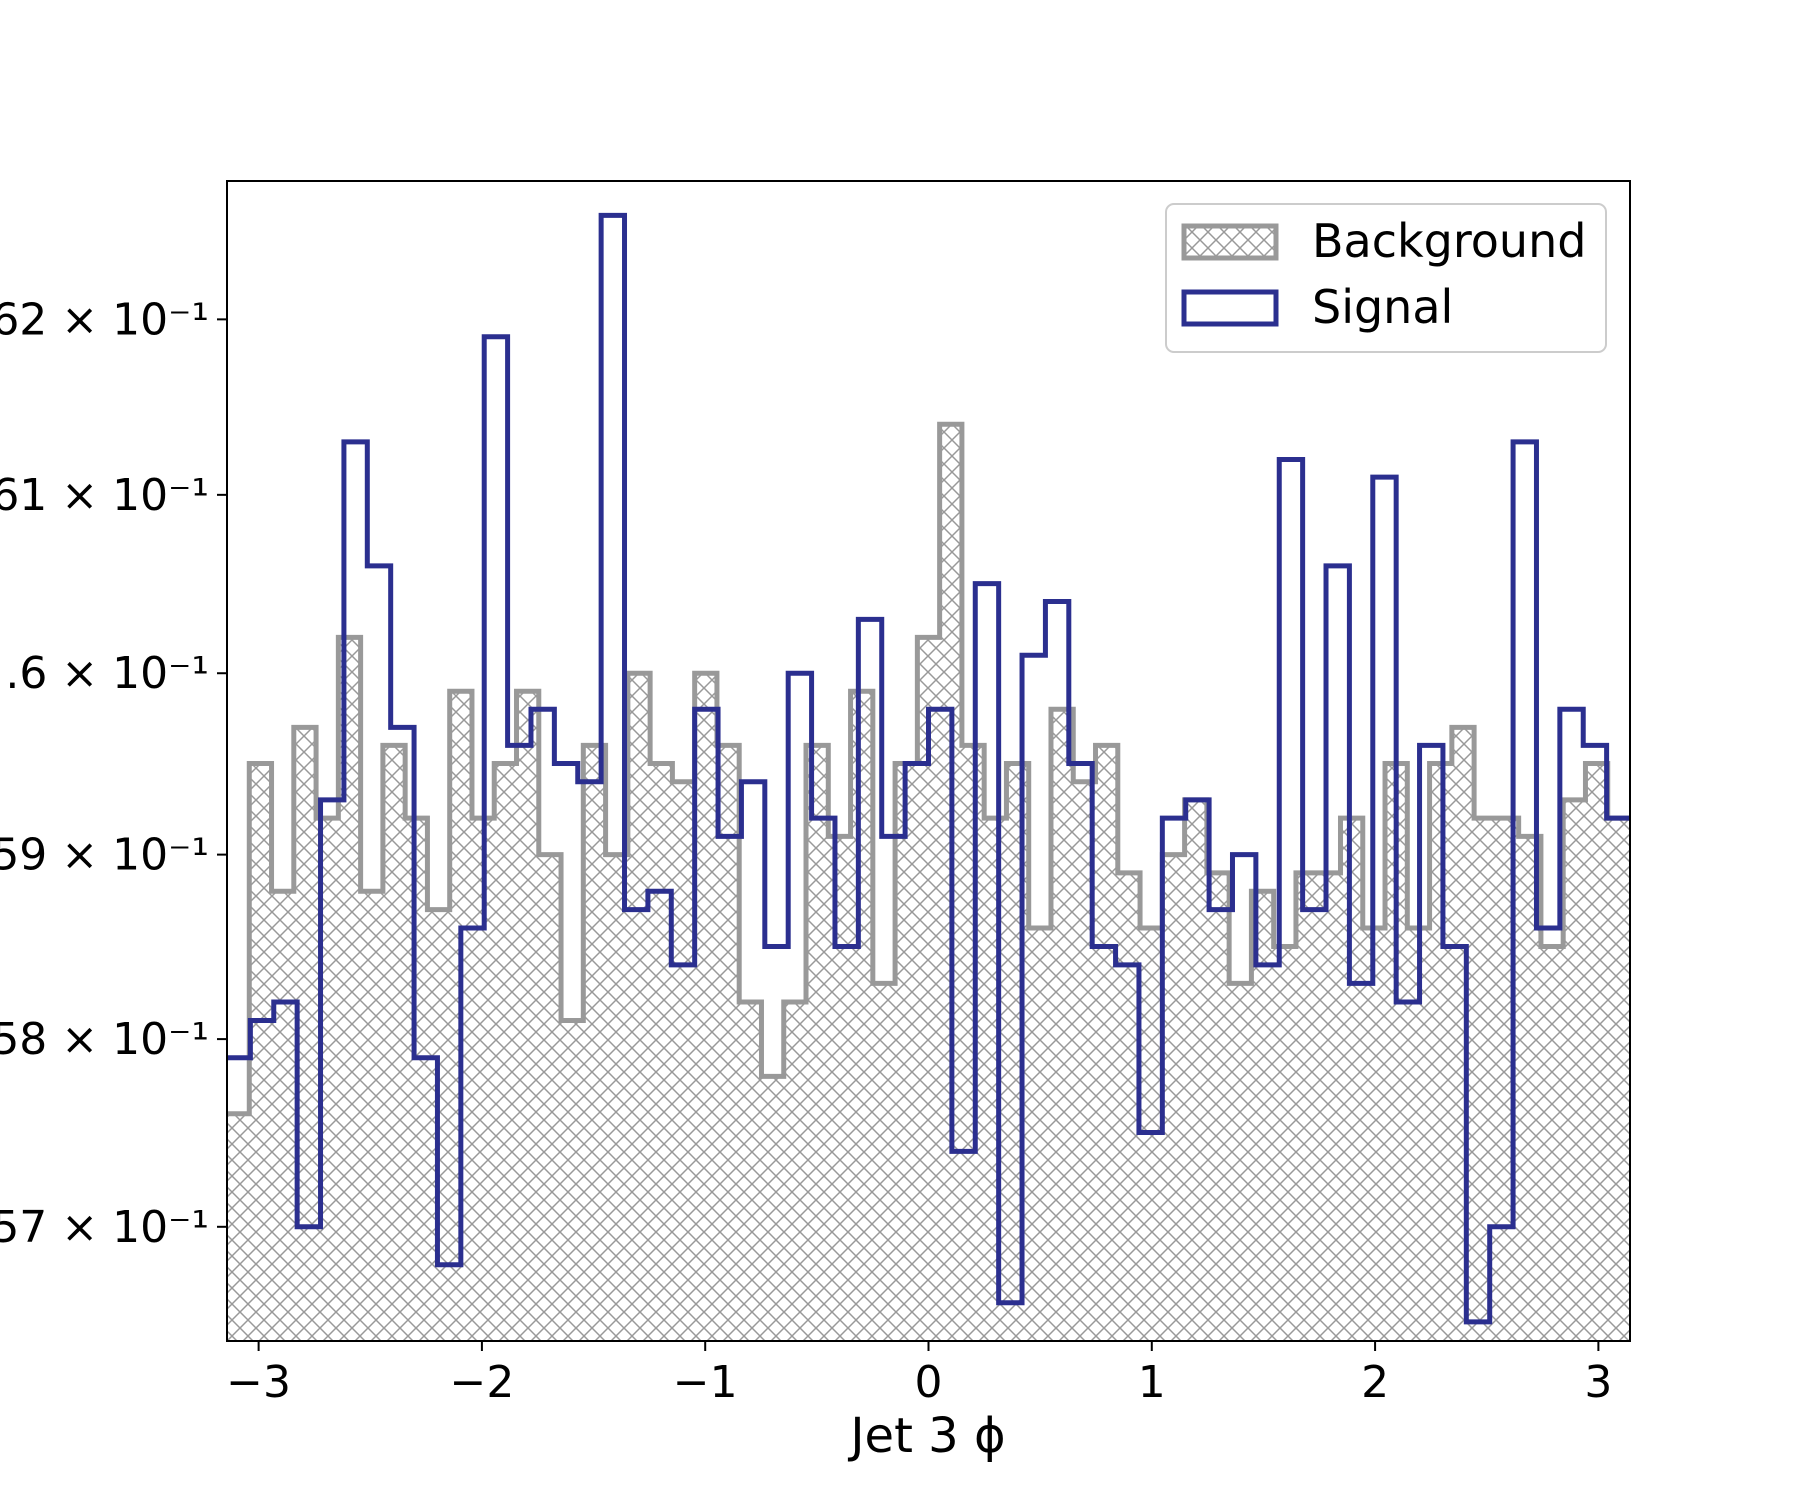  Describe the element at coordinates (1598, 1382) in the screenshot. I see `x-tick-label: 3` at that location.